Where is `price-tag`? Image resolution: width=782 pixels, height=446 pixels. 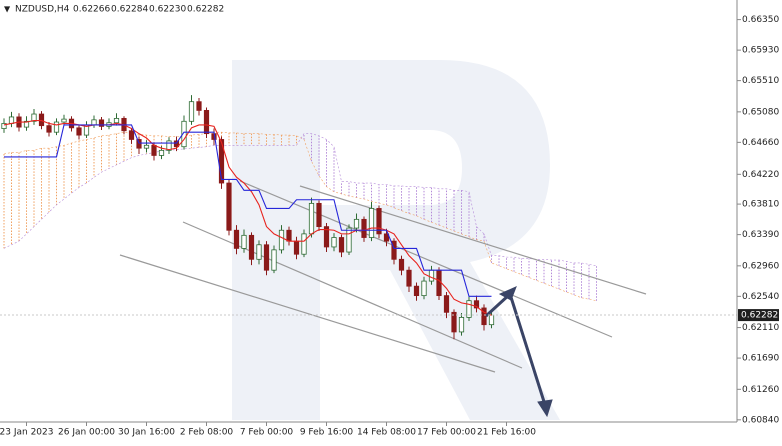 price-tag is located at coordinates (758, 315).